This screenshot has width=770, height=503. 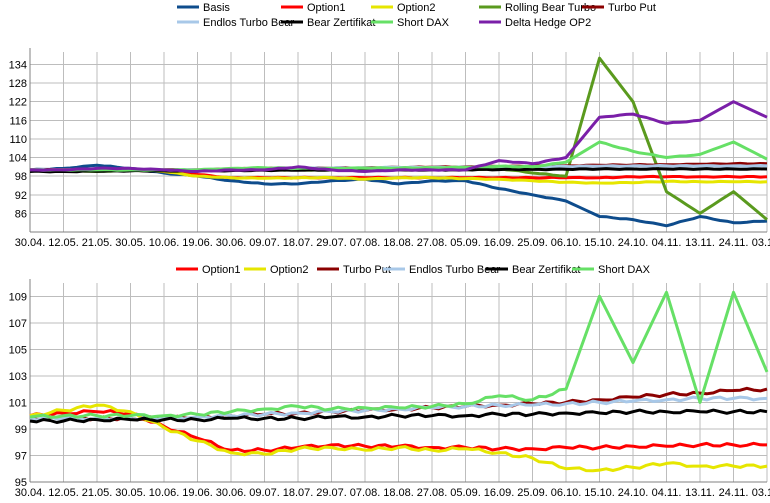 I want to click on legend-item: Rolling Bear Turbo, so click(x=537, y=8).